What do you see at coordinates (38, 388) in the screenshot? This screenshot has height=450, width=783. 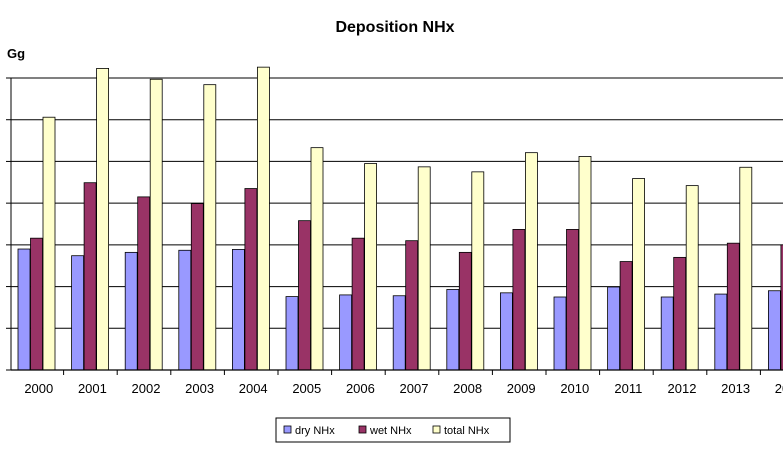 I see `x-tick-label: 2000` at bounding box center [38, 388].